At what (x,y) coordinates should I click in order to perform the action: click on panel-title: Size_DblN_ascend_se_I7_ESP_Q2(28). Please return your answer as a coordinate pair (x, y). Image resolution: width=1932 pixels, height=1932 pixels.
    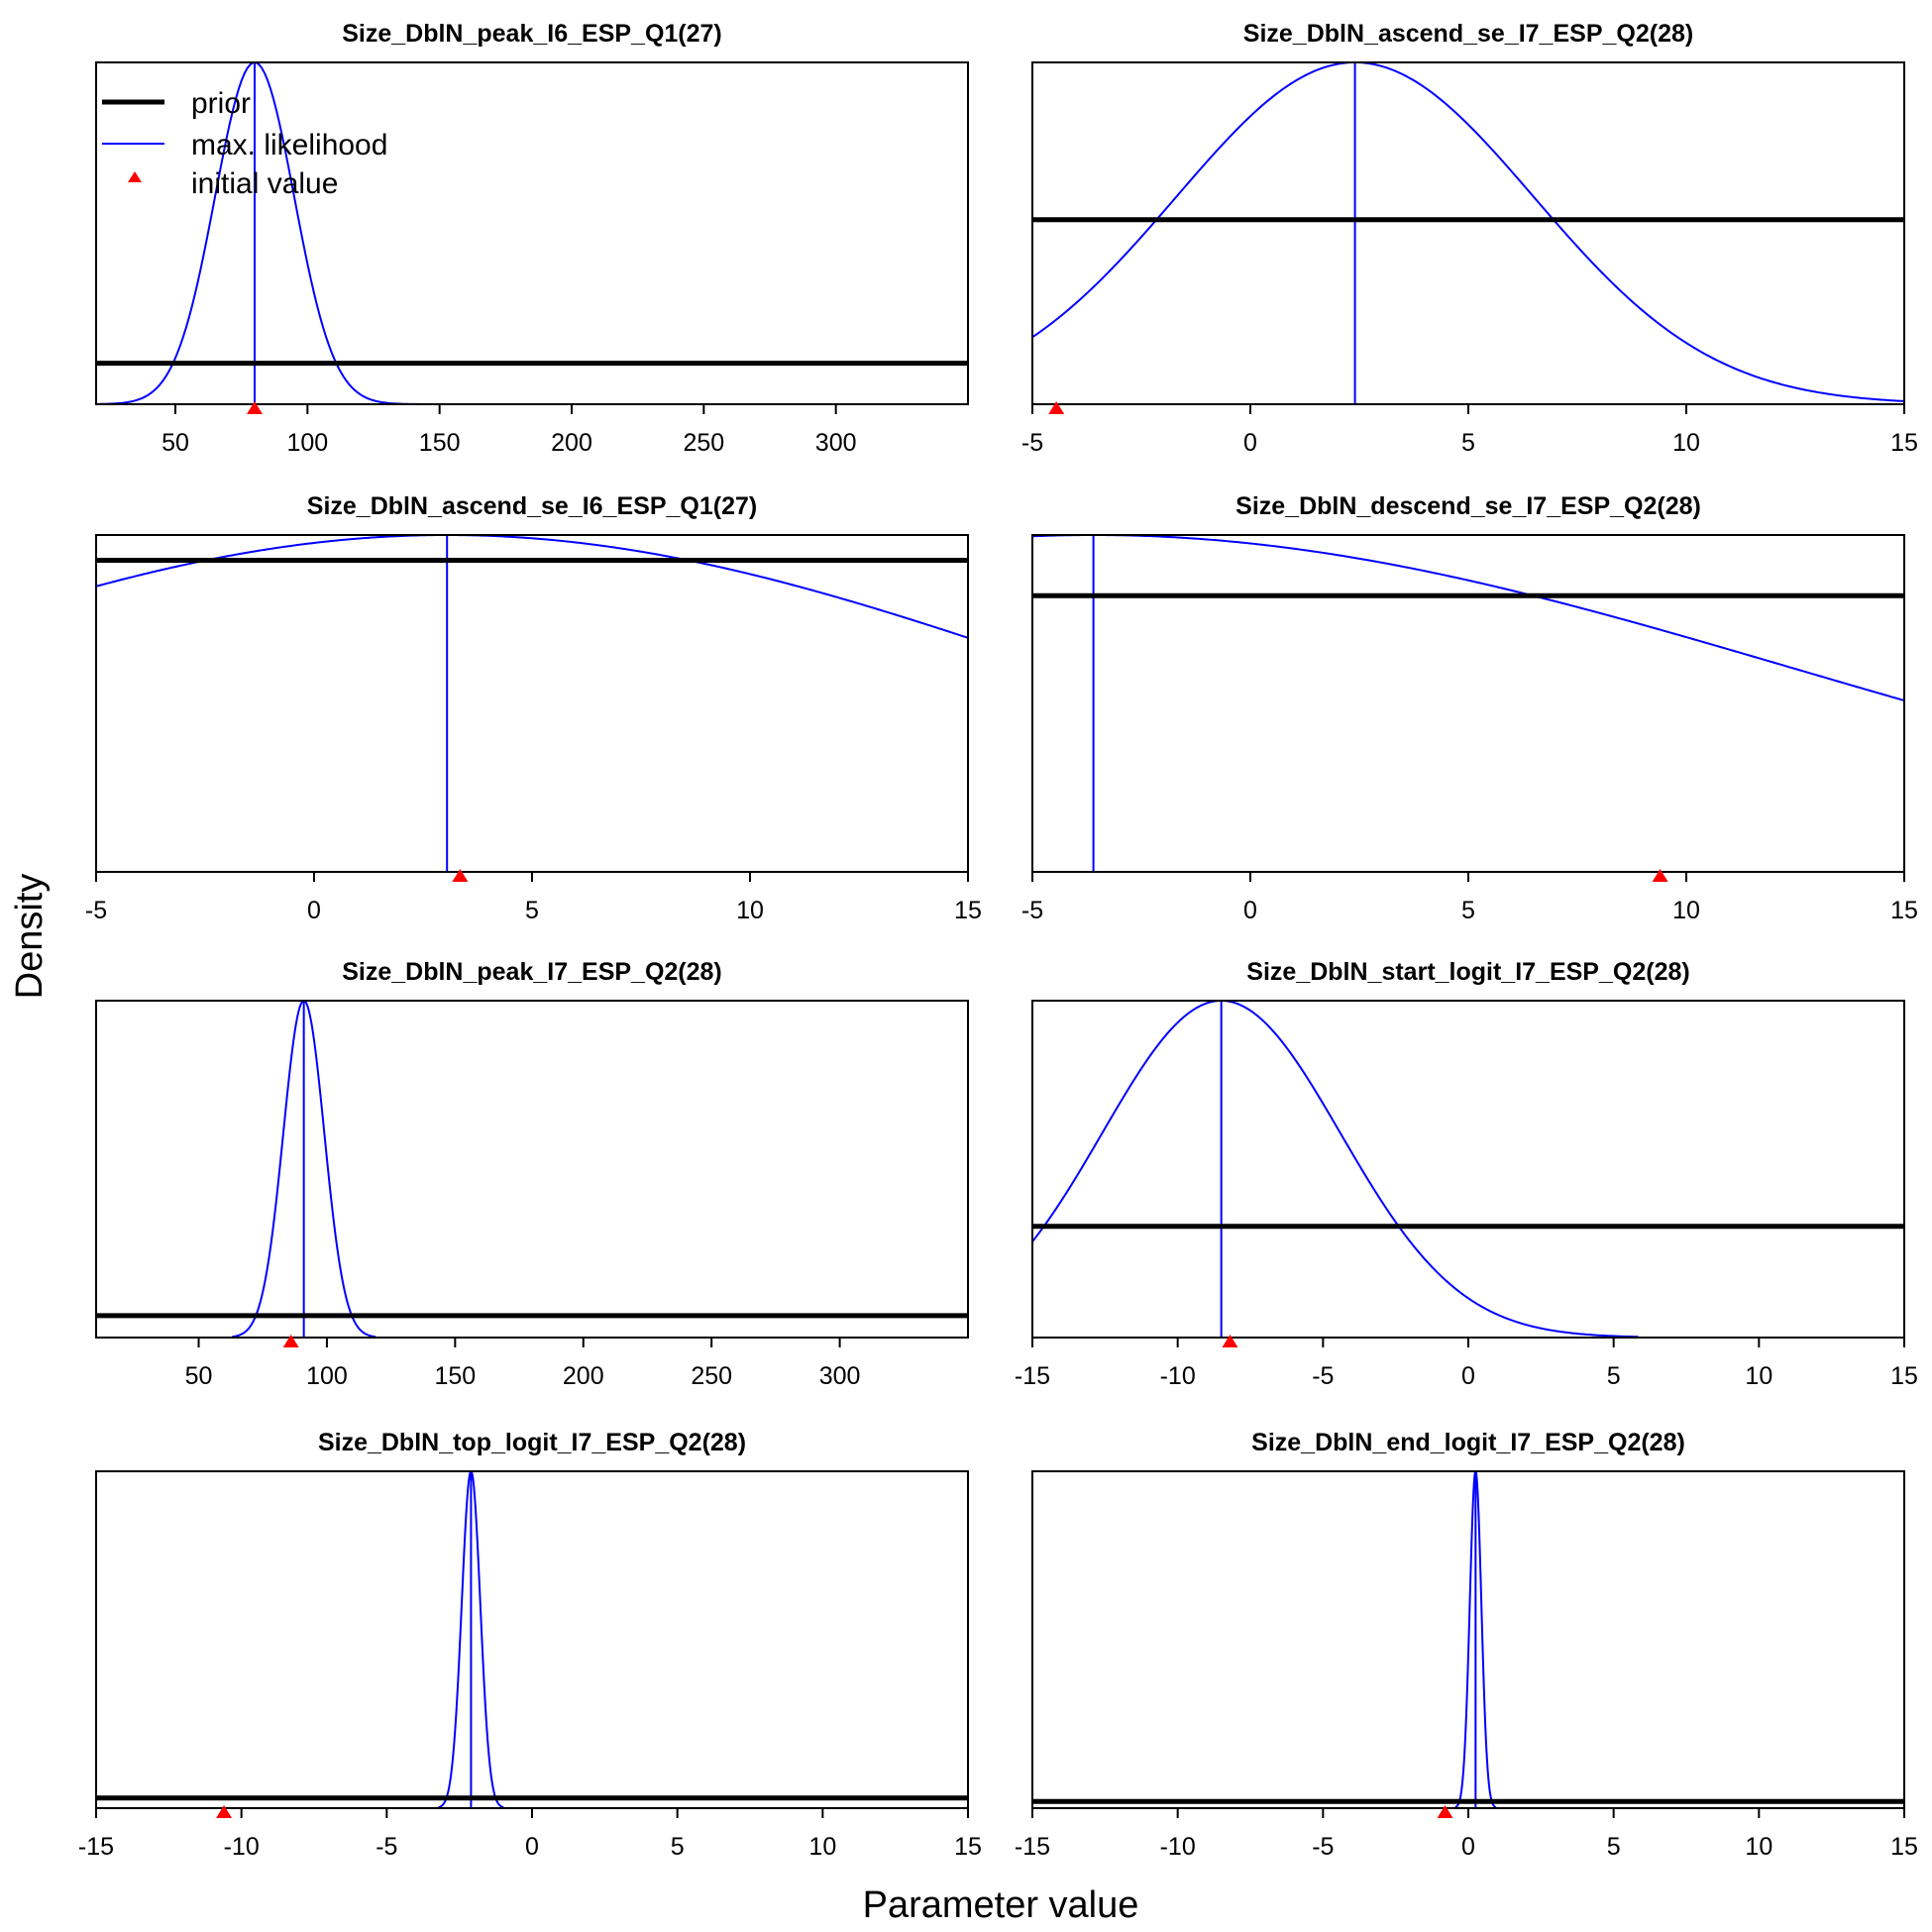
    Looking at the image, I should click on (1468, 34).